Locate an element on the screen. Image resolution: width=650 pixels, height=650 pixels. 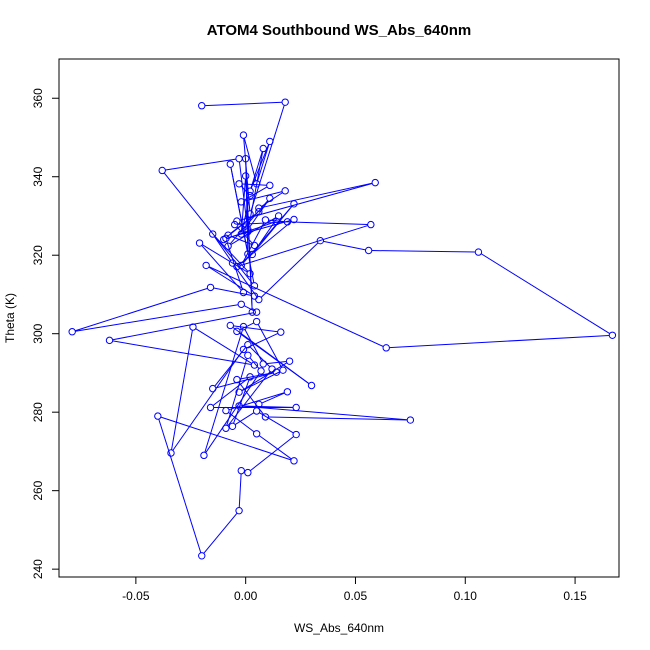
x-tick-label: 0.05 is located at coordinates (356, 596).